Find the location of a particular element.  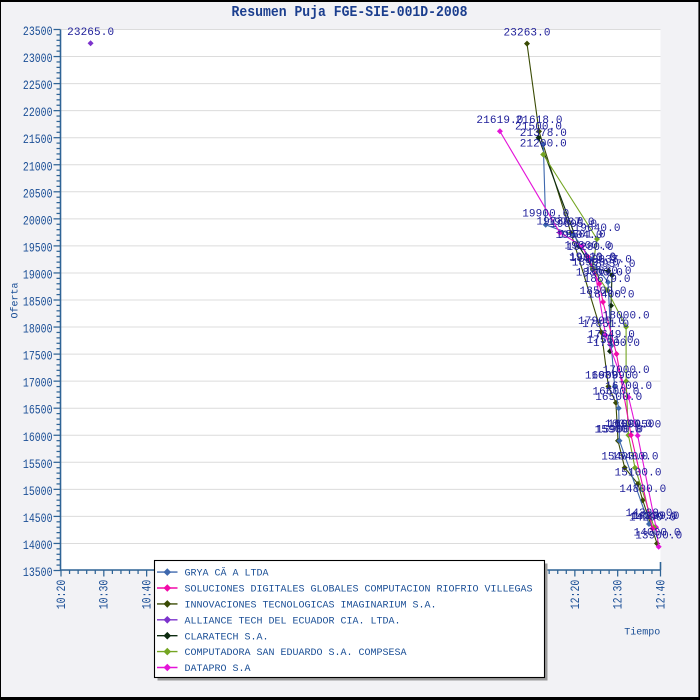

svg-text: 17551.0 is located at coordinates (610, 341).